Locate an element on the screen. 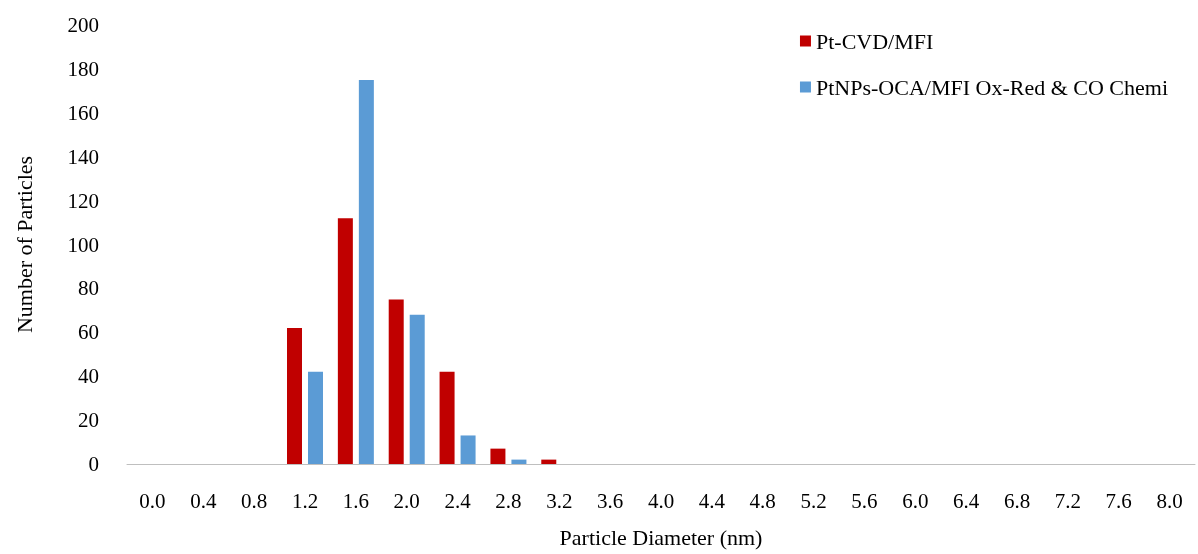 The width and height of the screenshot is (1198, 554). x-tick-label: 6.4 is located at coordinates (966, 500).